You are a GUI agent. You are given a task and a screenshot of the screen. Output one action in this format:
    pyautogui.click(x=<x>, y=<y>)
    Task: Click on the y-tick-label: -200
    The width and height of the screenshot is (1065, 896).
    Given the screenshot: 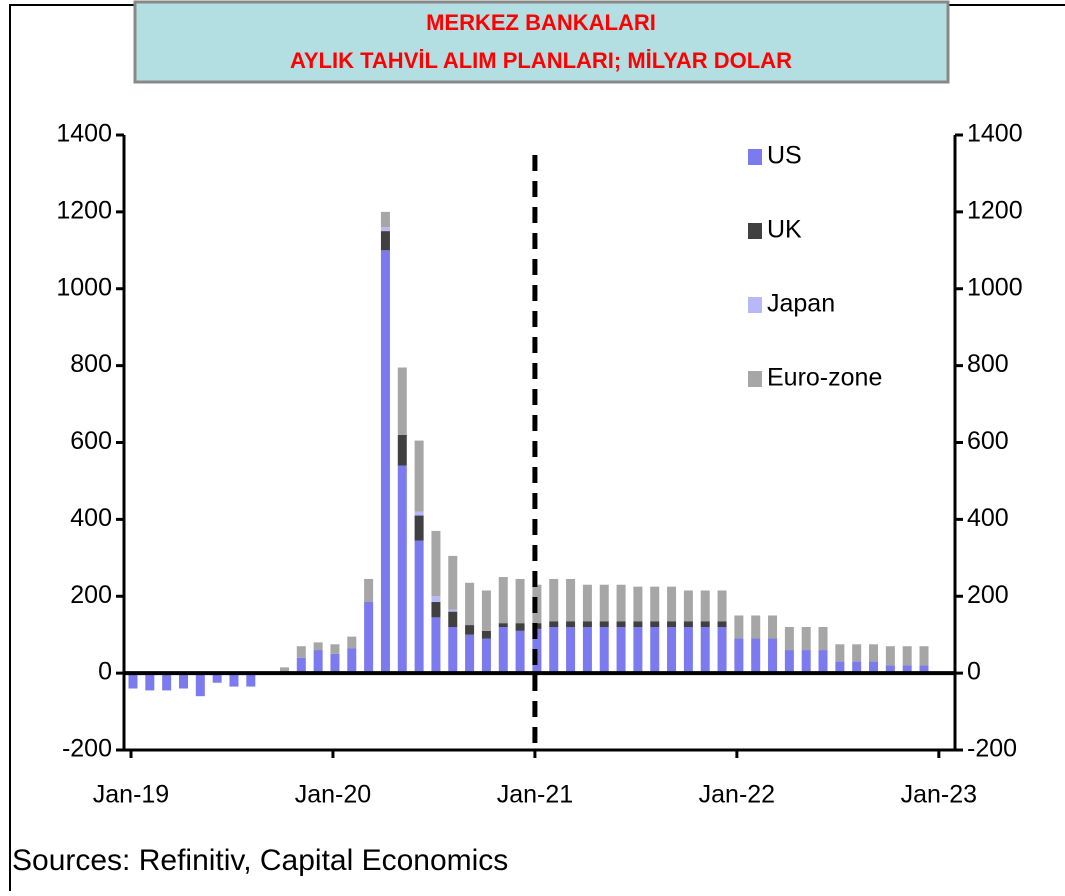 What is the action you would take?
    pyautogui.click(x=87, y=749)
    